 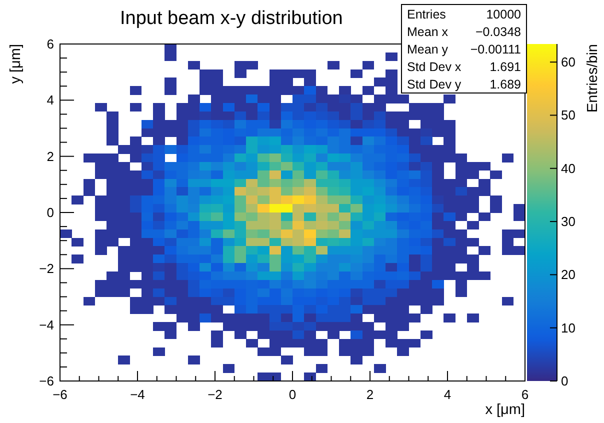 What do you see at coordinates (448, 394) in the screenshot?
I see `x-tick-label: 4` at bounding box center [448, 394].